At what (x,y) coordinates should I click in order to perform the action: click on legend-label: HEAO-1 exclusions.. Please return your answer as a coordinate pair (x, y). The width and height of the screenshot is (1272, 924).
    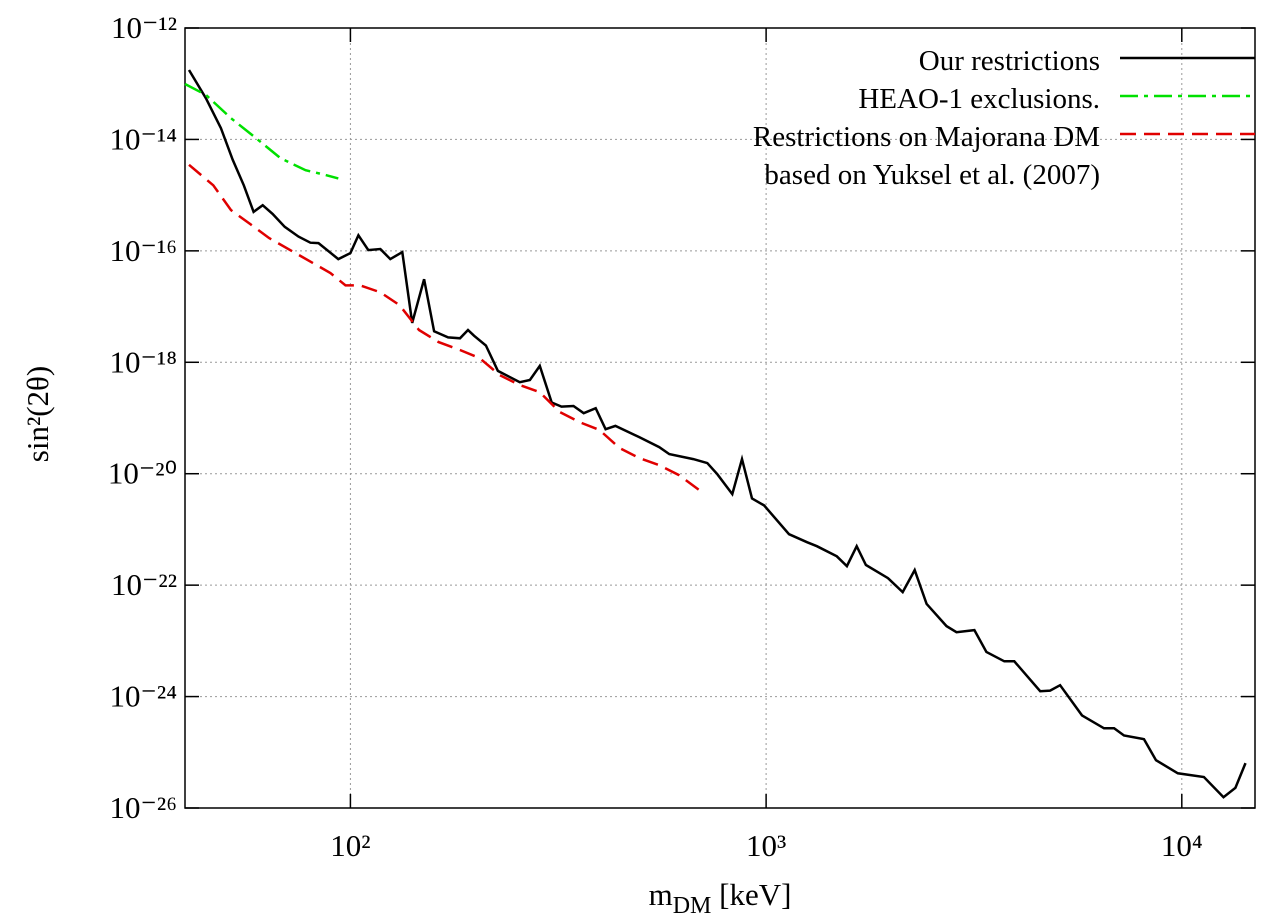
    Looking at the image, I should click on (979, 99).